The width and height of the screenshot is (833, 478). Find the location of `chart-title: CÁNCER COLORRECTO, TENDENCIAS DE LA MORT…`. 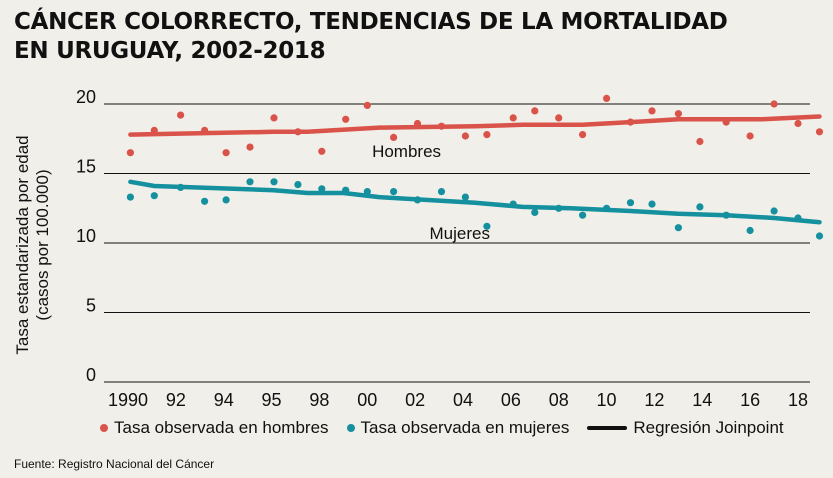

chart-title: CÁNCER COLORRECTO, TENDENCIAS DE LA MORT… is located at coordinates (414, 37).